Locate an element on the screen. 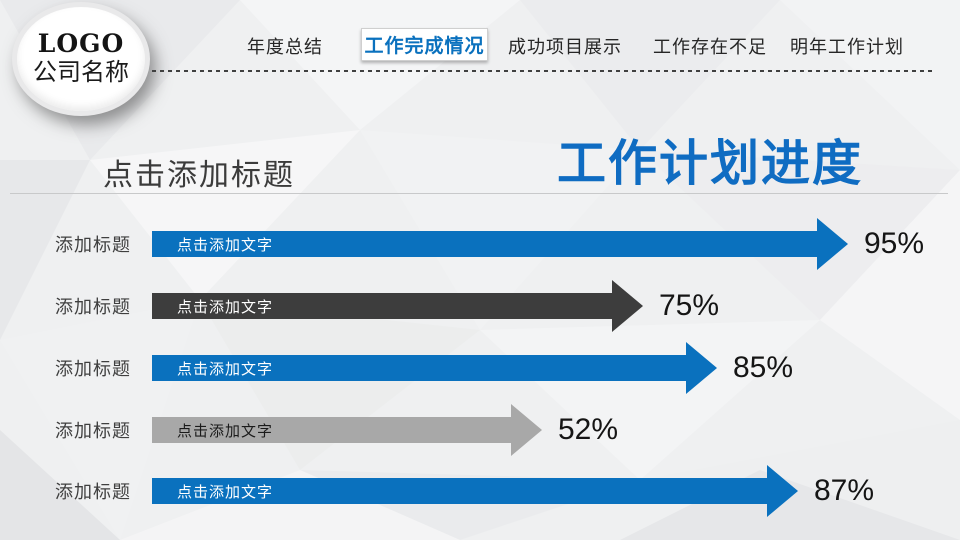 This screenshot has width=960, height=540. company-name: 公司名称 is located at coordinates (81, 73).